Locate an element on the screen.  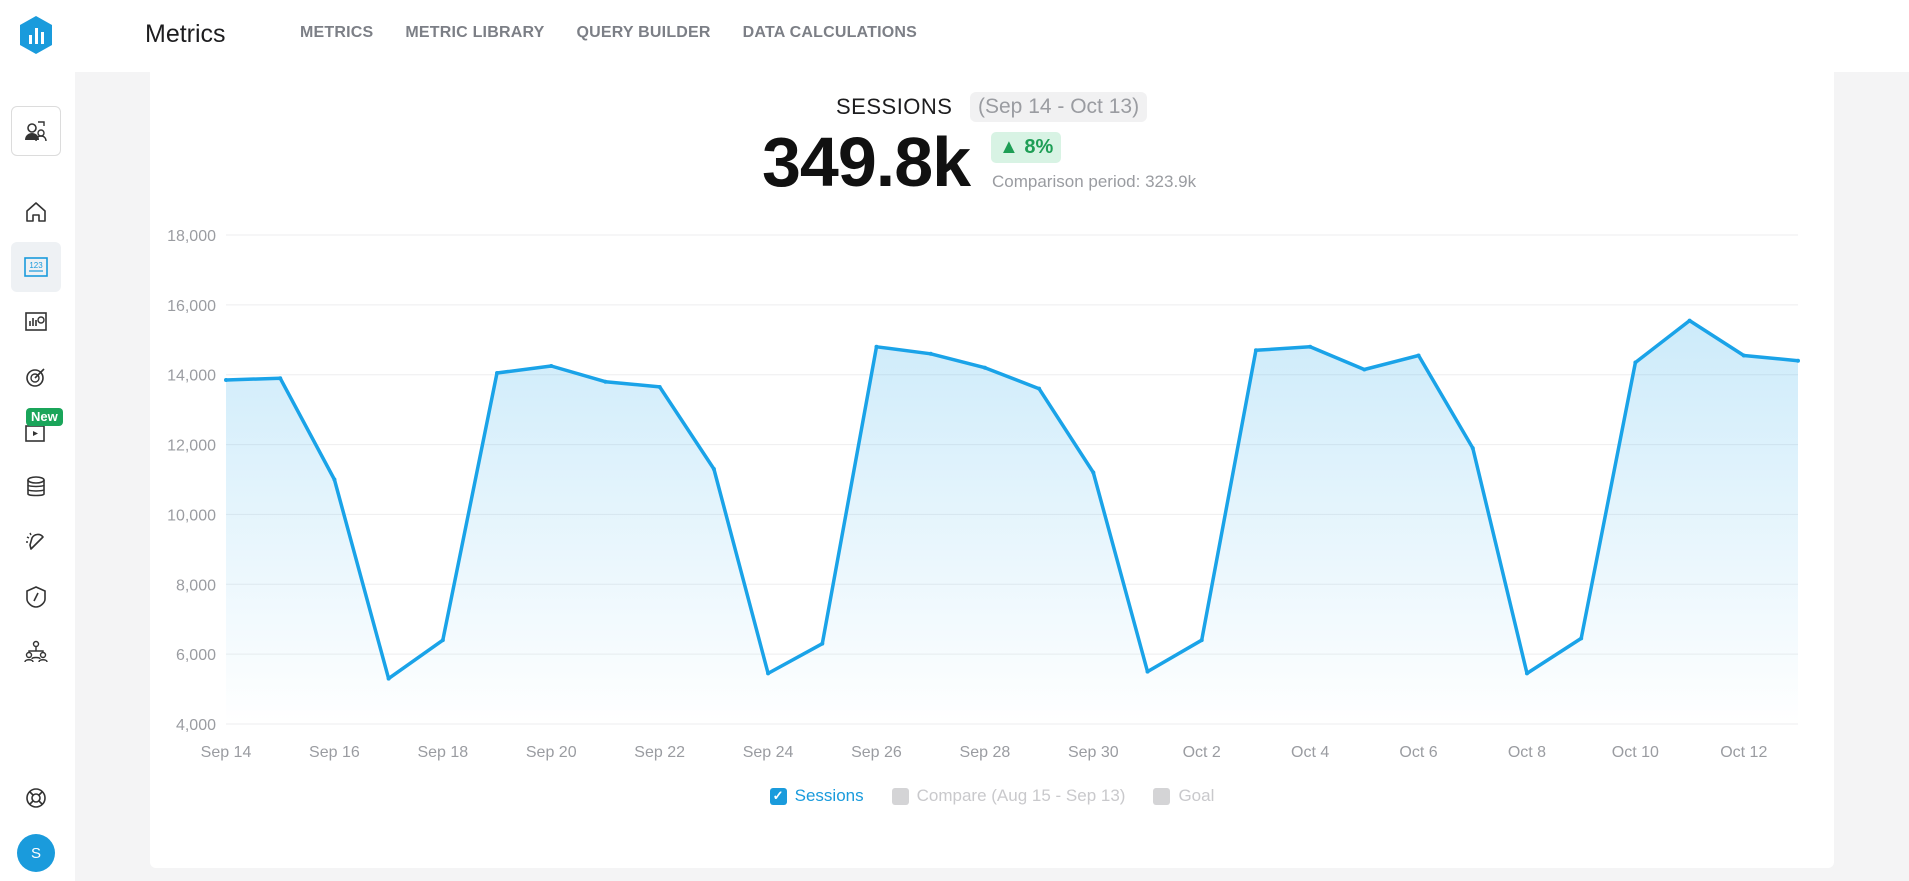
dashboard-icon is located at coordinates (36, 322).